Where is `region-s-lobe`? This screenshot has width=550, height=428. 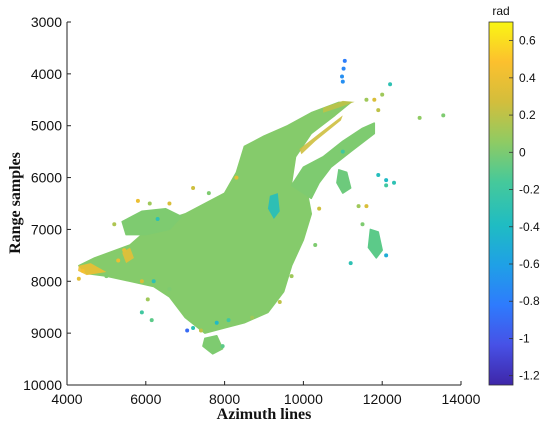 region-s-lobe is located at coordinates (213, 344).